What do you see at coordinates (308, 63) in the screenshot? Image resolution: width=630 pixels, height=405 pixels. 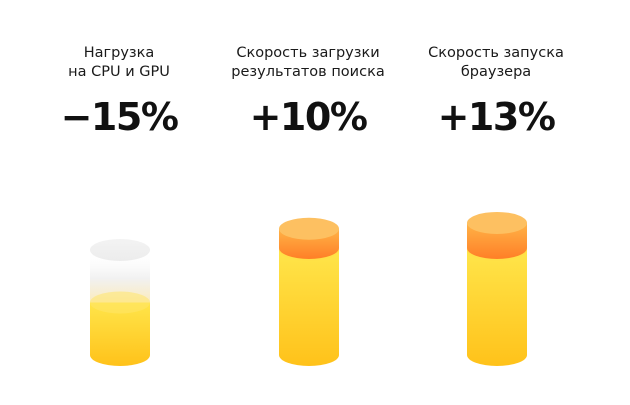 I see `category-label-search-speed: Скорость загрузки результатов поиска` at bounding box center [308, 63].